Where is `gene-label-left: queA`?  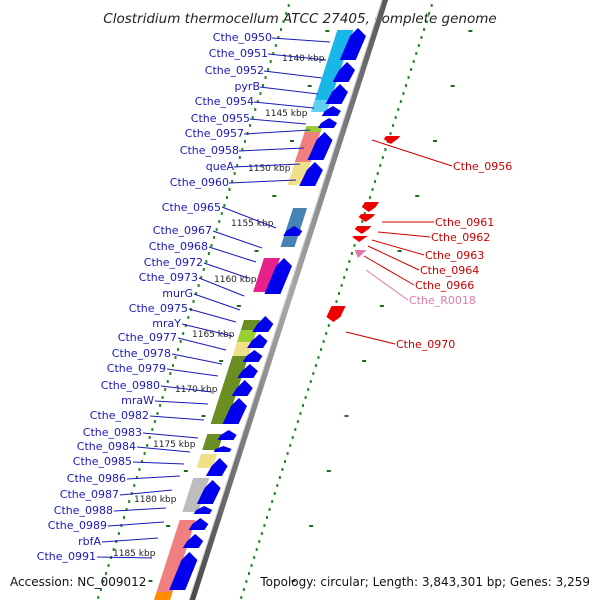
gene-label-left: queA is located at coordinates (220, 166).